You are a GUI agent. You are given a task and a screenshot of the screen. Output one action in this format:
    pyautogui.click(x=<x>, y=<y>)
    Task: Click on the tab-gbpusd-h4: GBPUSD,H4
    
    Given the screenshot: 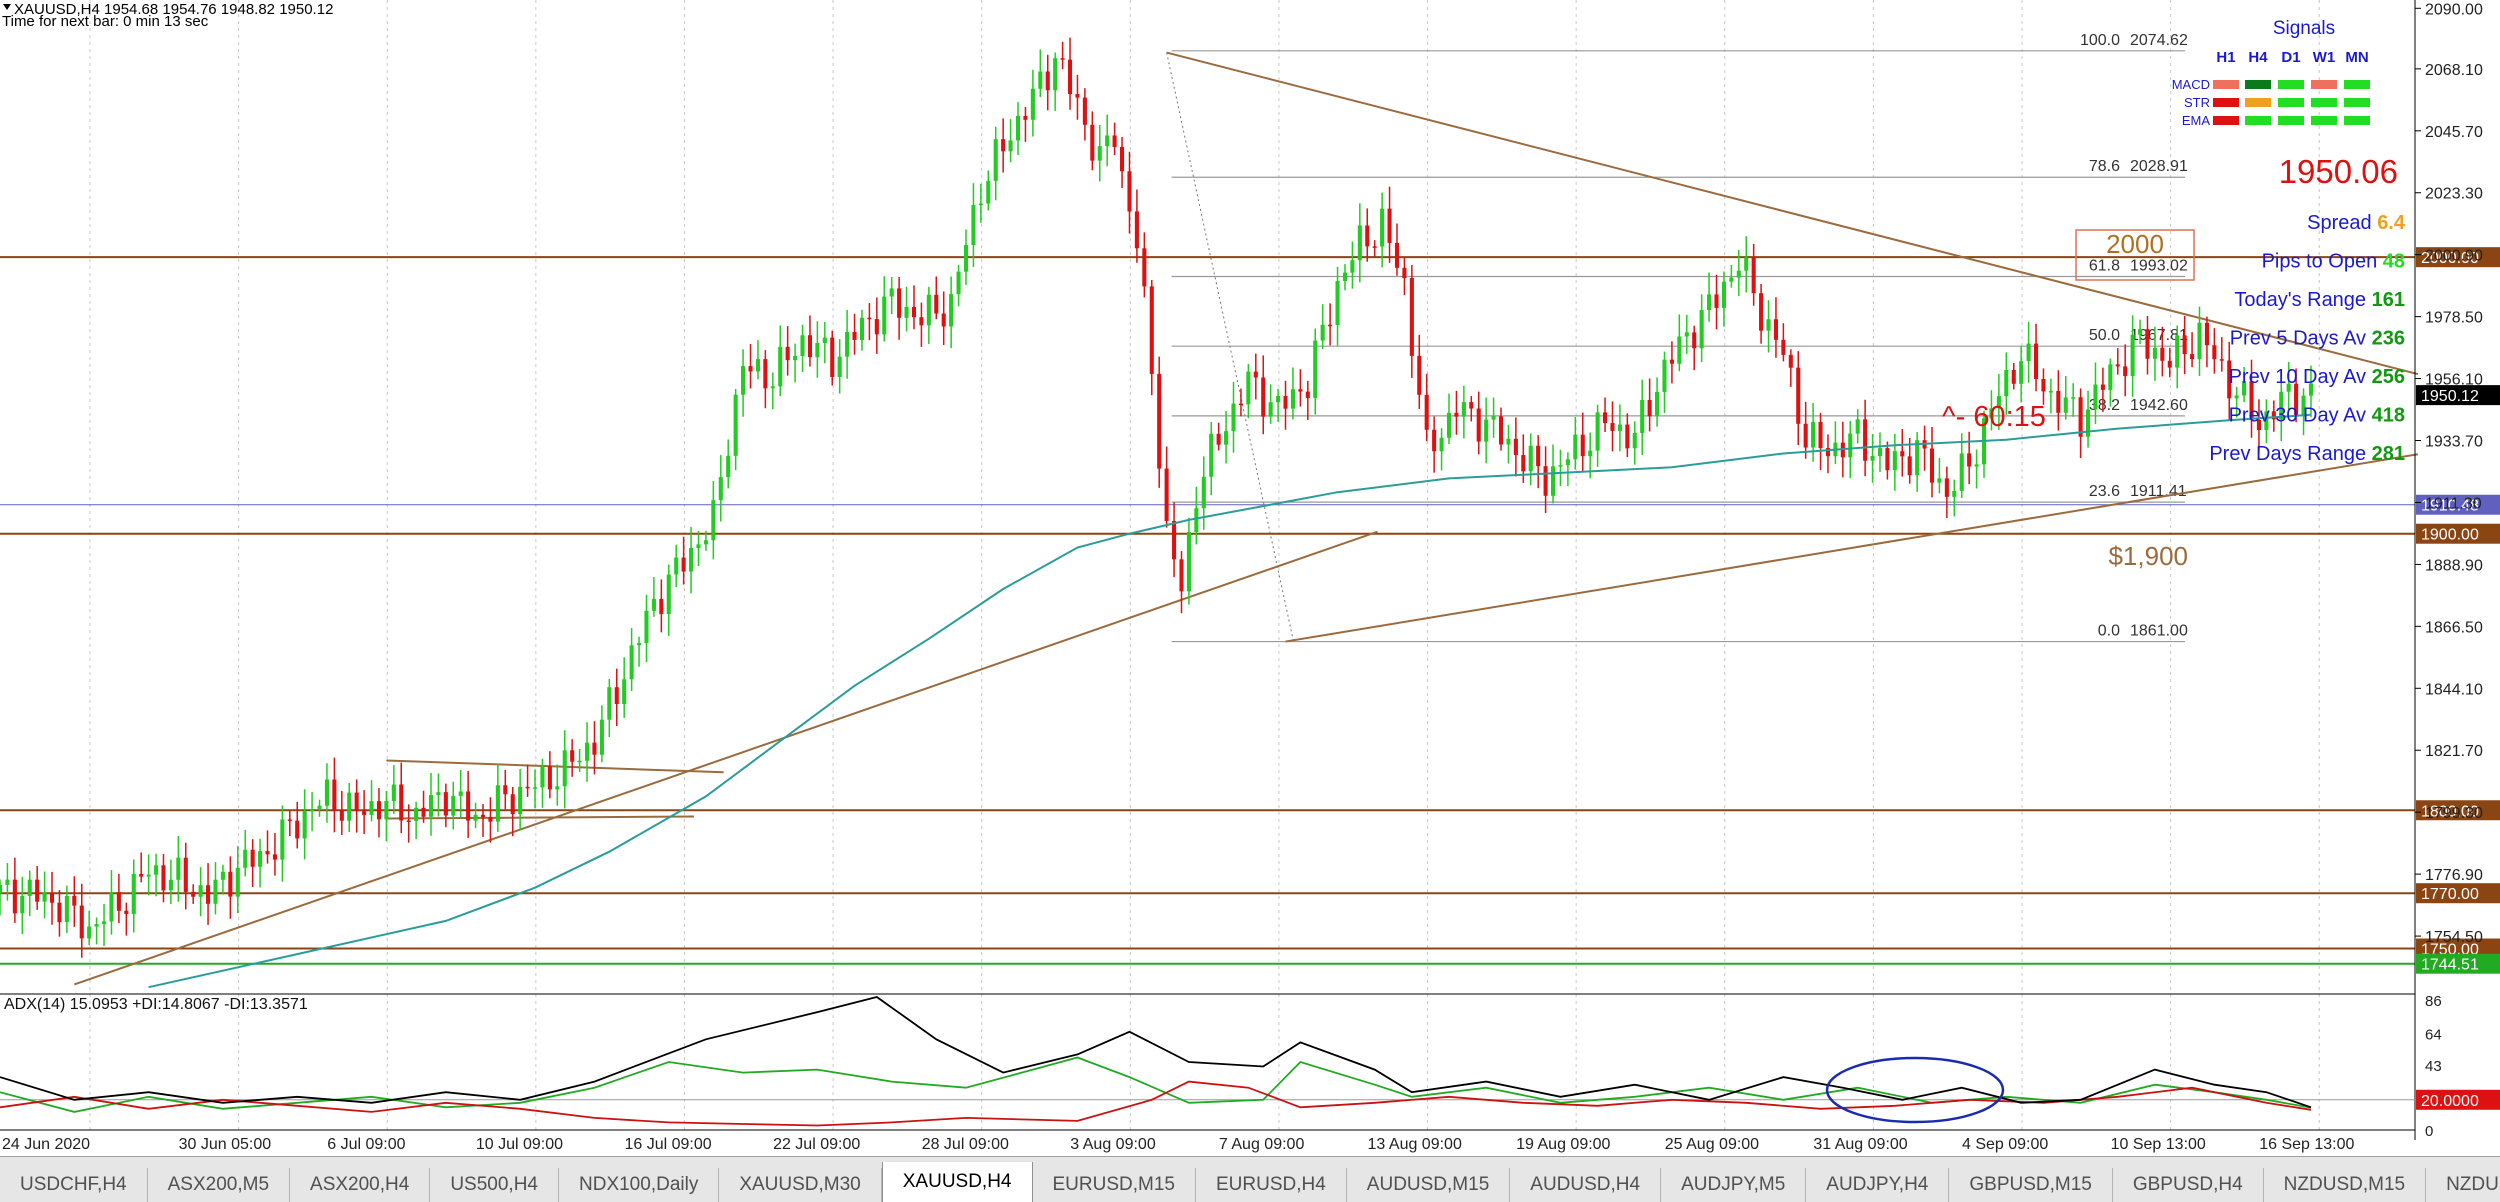 What is the action you would take?
    pyautogui.click(x=2188, y=1185)
    